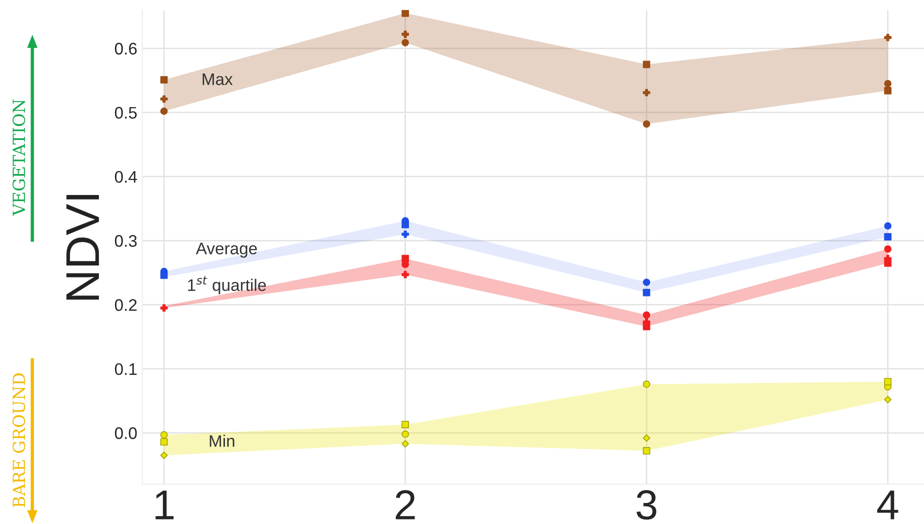  What do you see at coordinates (887, 505) in the screenshot?
I see `x-tick-label: 4` at bounding box center [887, 505].